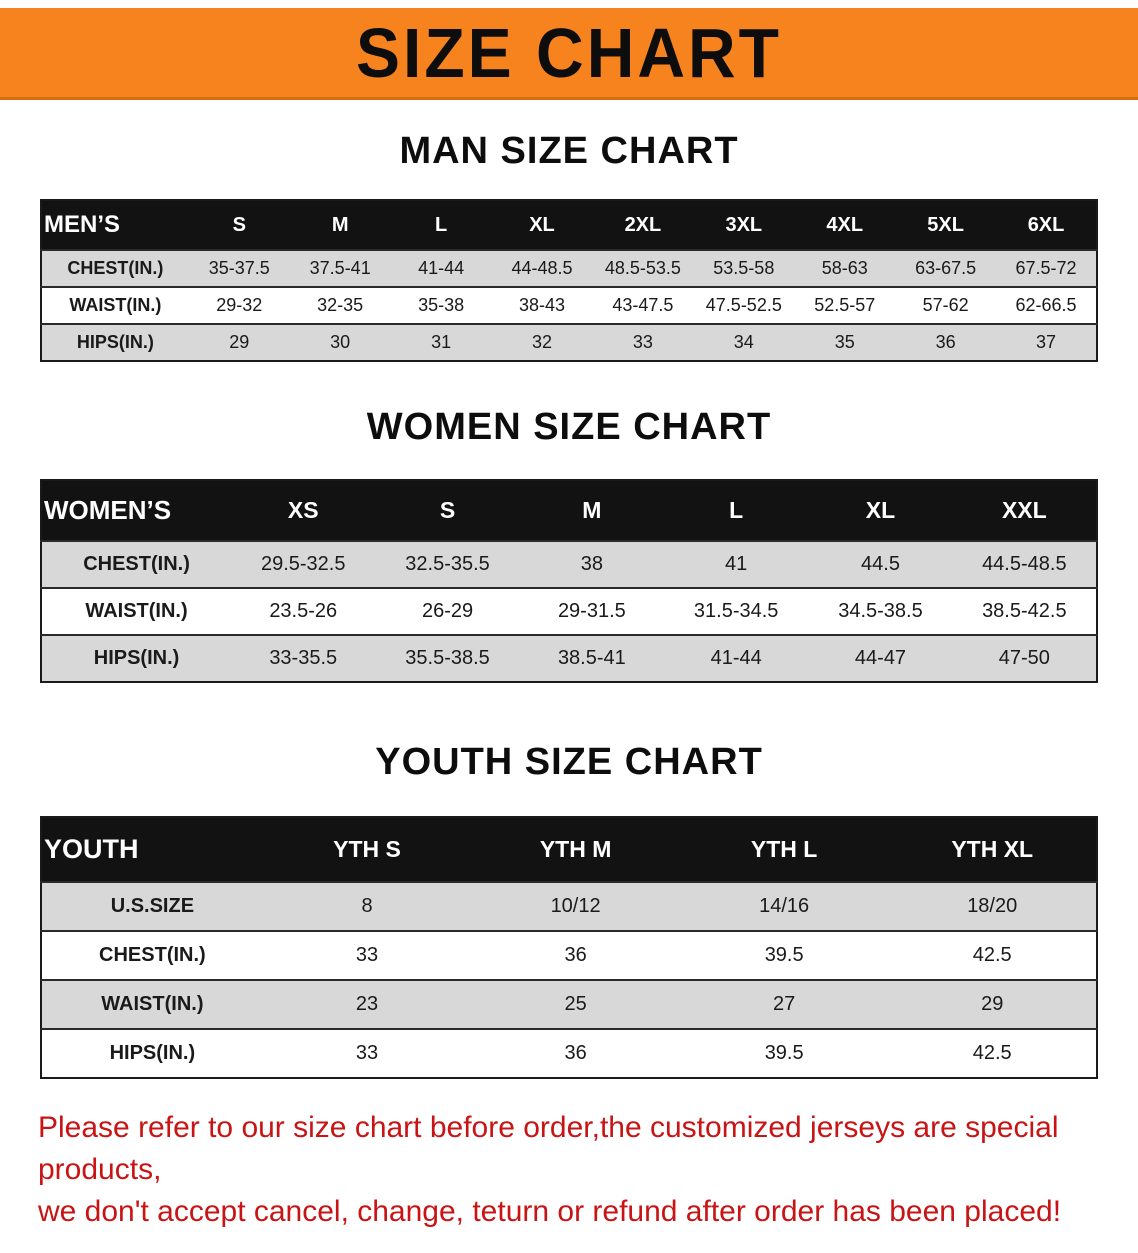 The width and height of the screenshot is (1138, 1253). I want to click on table-row: WAIST(IN.) 23 25 27 29, so click(569, 1004).